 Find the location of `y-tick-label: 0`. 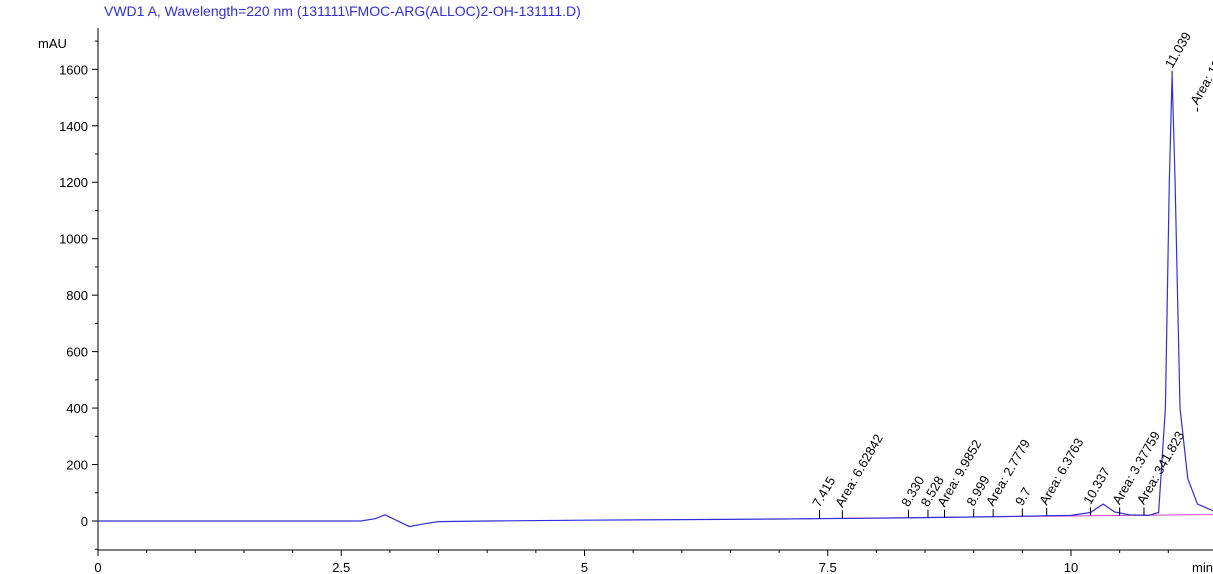

y-tick-label: 0 is located at coordinates (84, 521).